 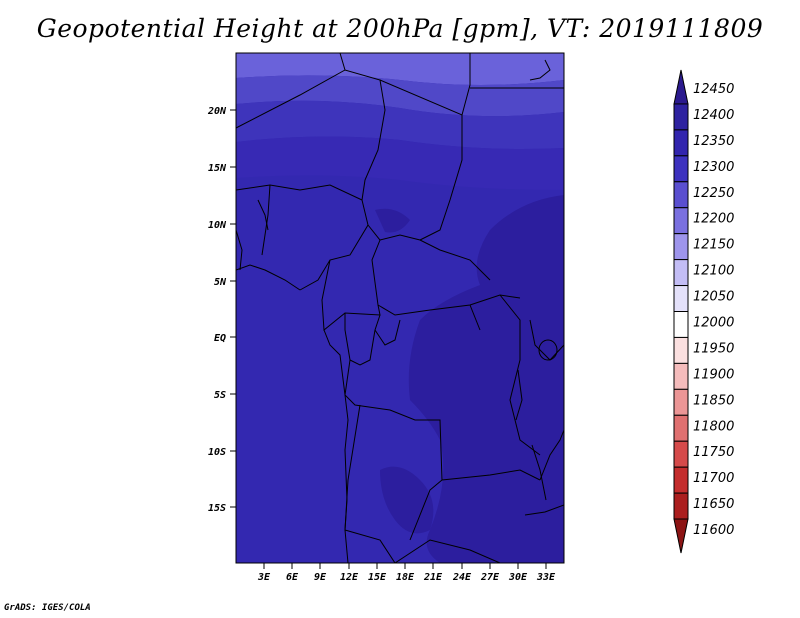 I want to click on colorbar-label: 11750, so click(x=713, y=452).